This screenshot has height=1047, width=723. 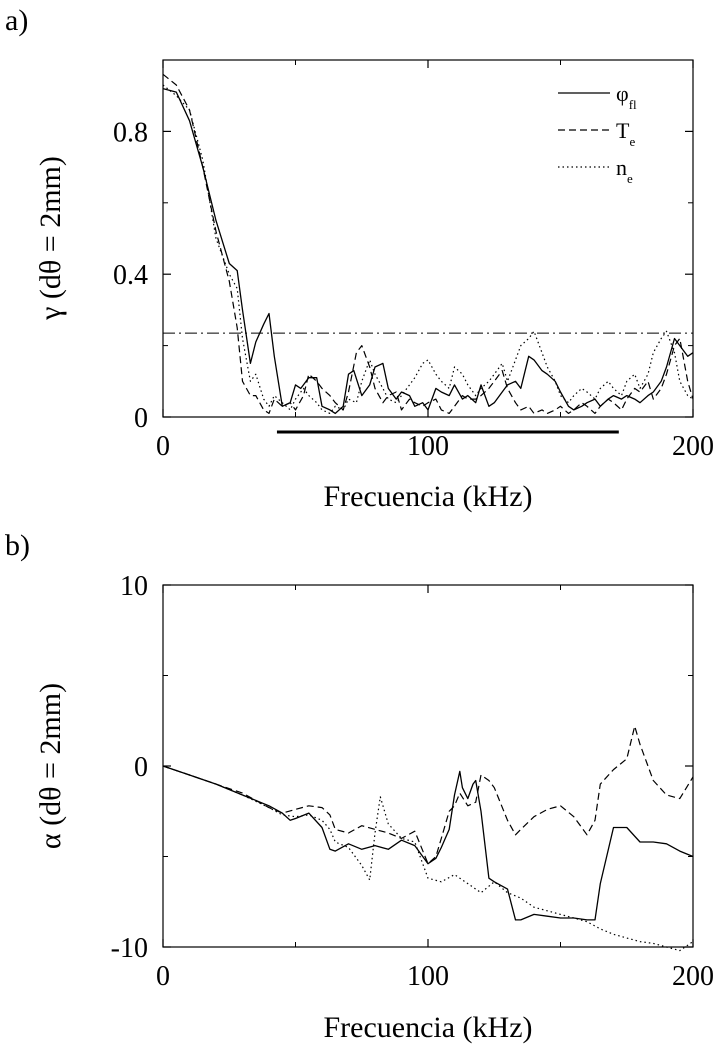 What do you see at coordinates (17, 545) in the screenshot?
I see `panel-label-b: b)` at bounding box center [17, 545].